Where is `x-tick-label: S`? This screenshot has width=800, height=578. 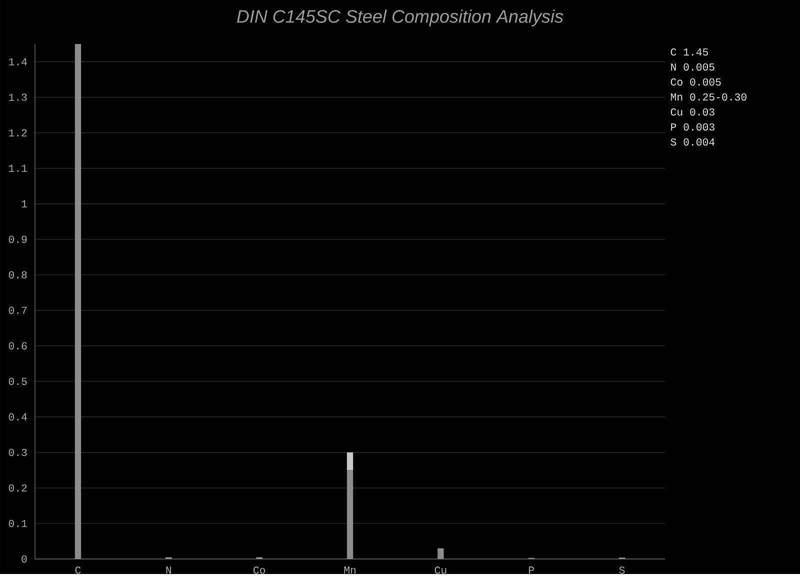 x-tick-label: S is located at coordinates (622, 570).